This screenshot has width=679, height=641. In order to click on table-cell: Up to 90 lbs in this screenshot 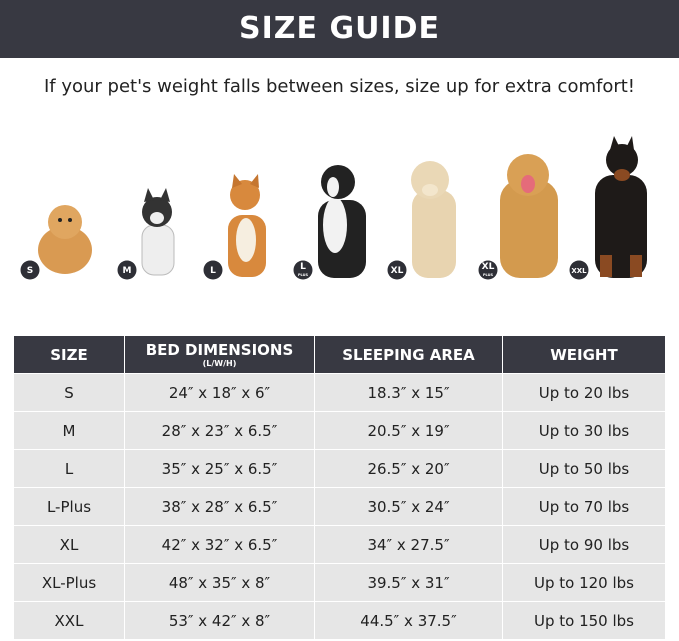, I will do `click(584, 544)`.